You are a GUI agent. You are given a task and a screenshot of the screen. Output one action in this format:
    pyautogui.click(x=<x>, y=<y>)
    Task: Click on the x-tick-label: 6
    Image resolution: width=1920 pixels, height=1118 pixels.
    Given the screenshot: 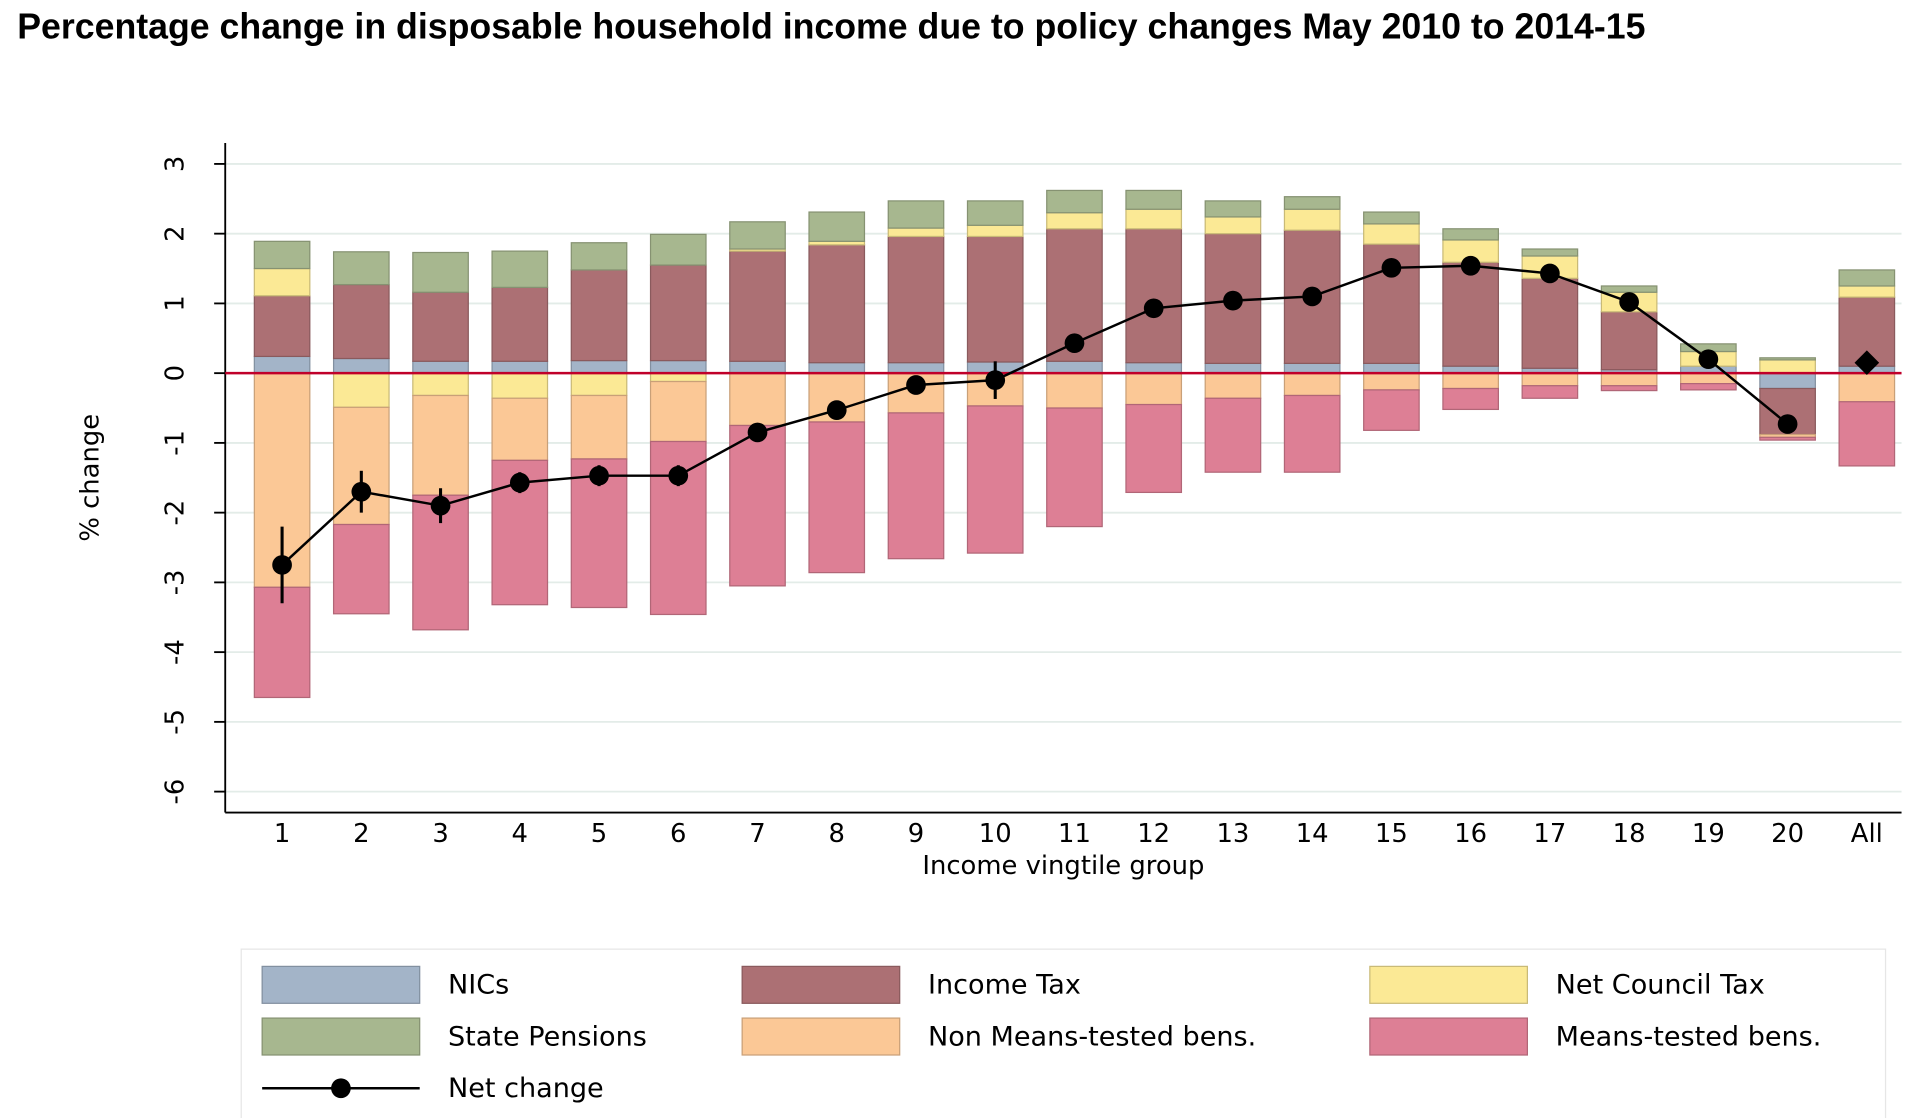 What is the action you would take?
    pyautogui.click(x=678, y=834)
    